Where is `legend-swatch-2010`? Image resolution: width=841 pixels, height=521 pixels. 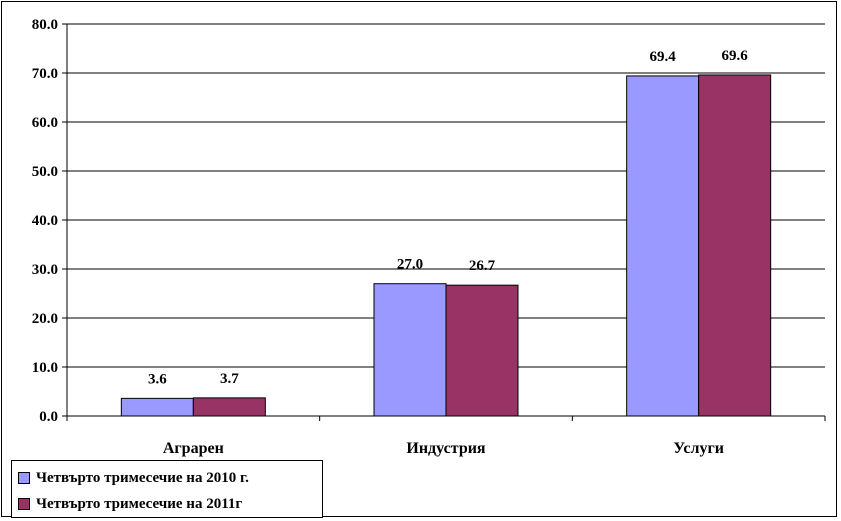 legend-swatch-2010 is located at coordinates (24, 478).